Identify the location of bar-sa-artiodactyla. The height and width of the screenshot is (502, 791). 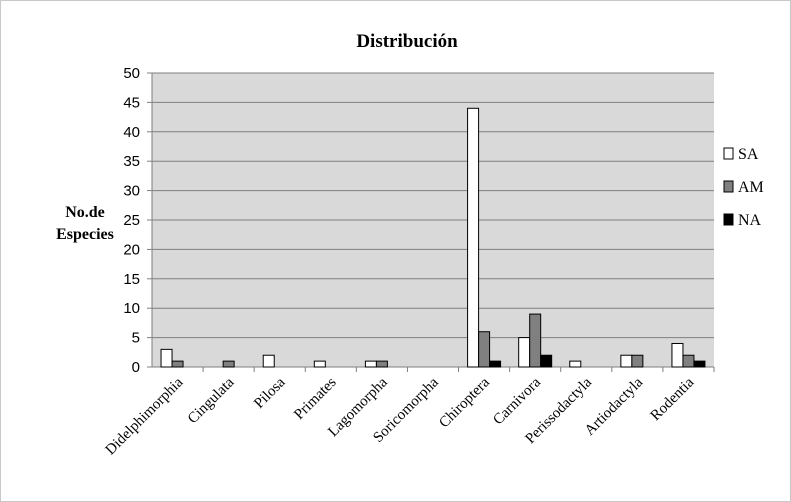
(626, 361).